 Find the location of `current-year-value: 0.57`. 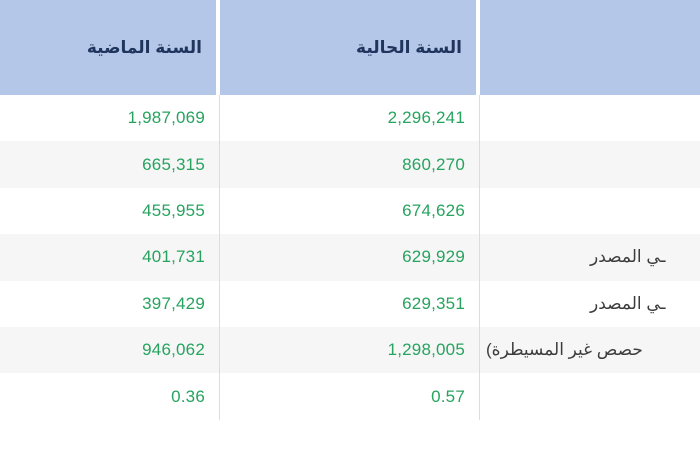

current-year-value: 0.57 is located at coordinates (350, 396).